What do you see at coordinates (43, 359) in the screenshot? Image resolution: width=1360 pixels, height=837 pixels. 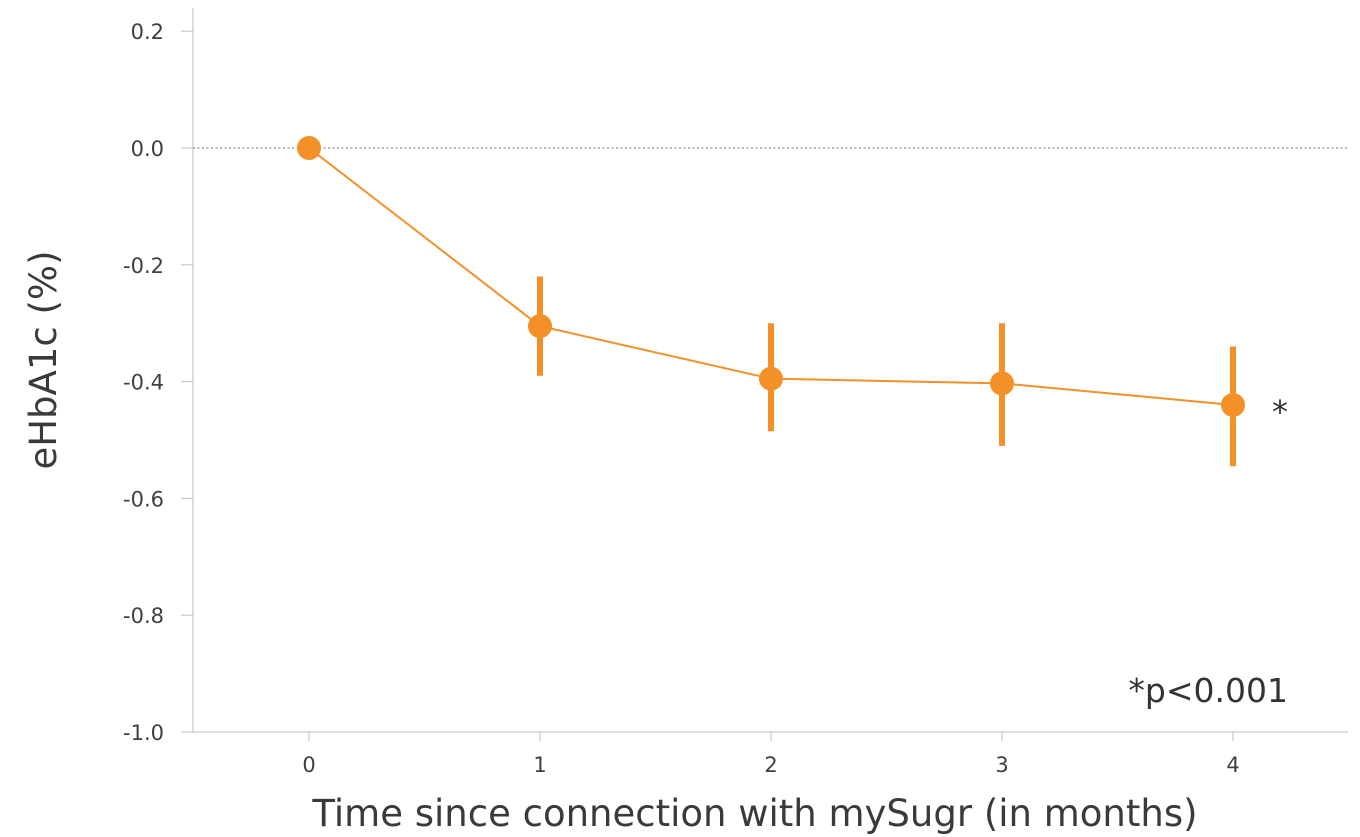 I see `y-axis-title: eHbA1c (%)` at bounding box center [43, 359].